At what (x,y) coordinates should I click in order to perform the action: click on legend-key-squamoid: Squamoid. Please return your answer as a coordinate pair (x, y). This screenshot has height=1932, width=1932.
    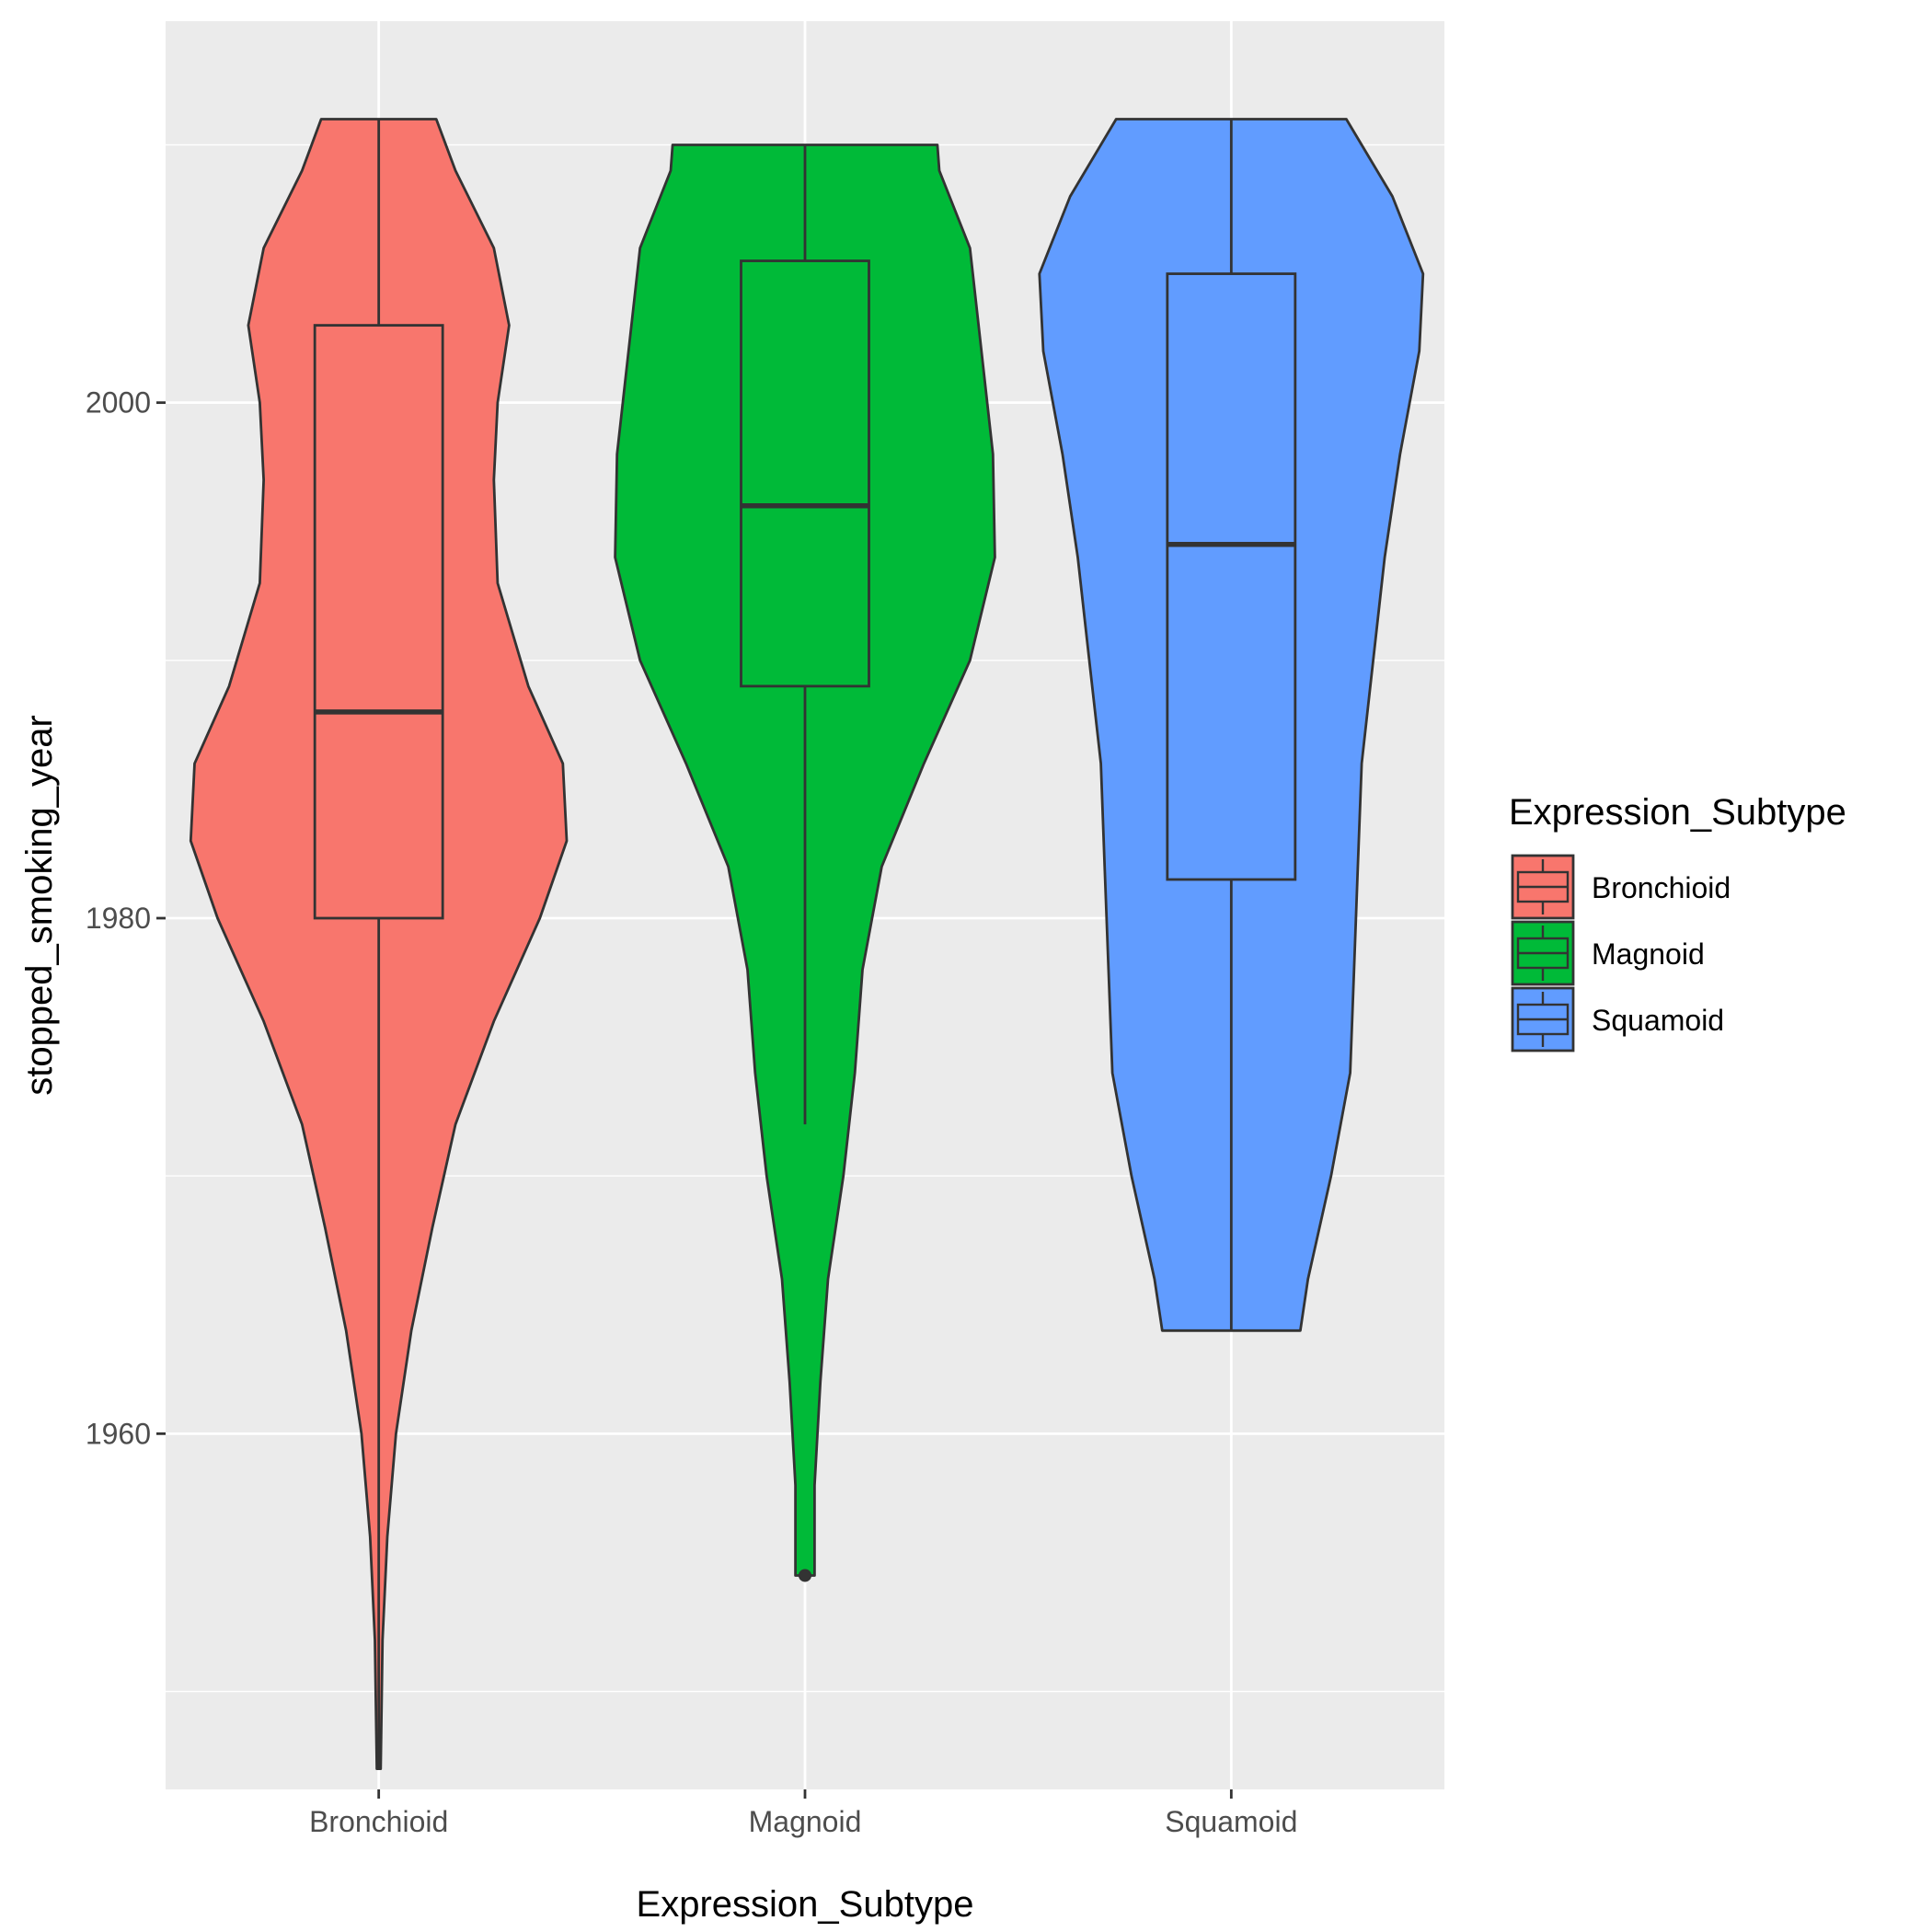
    Looking at the image, I should click on (1617, 1019).